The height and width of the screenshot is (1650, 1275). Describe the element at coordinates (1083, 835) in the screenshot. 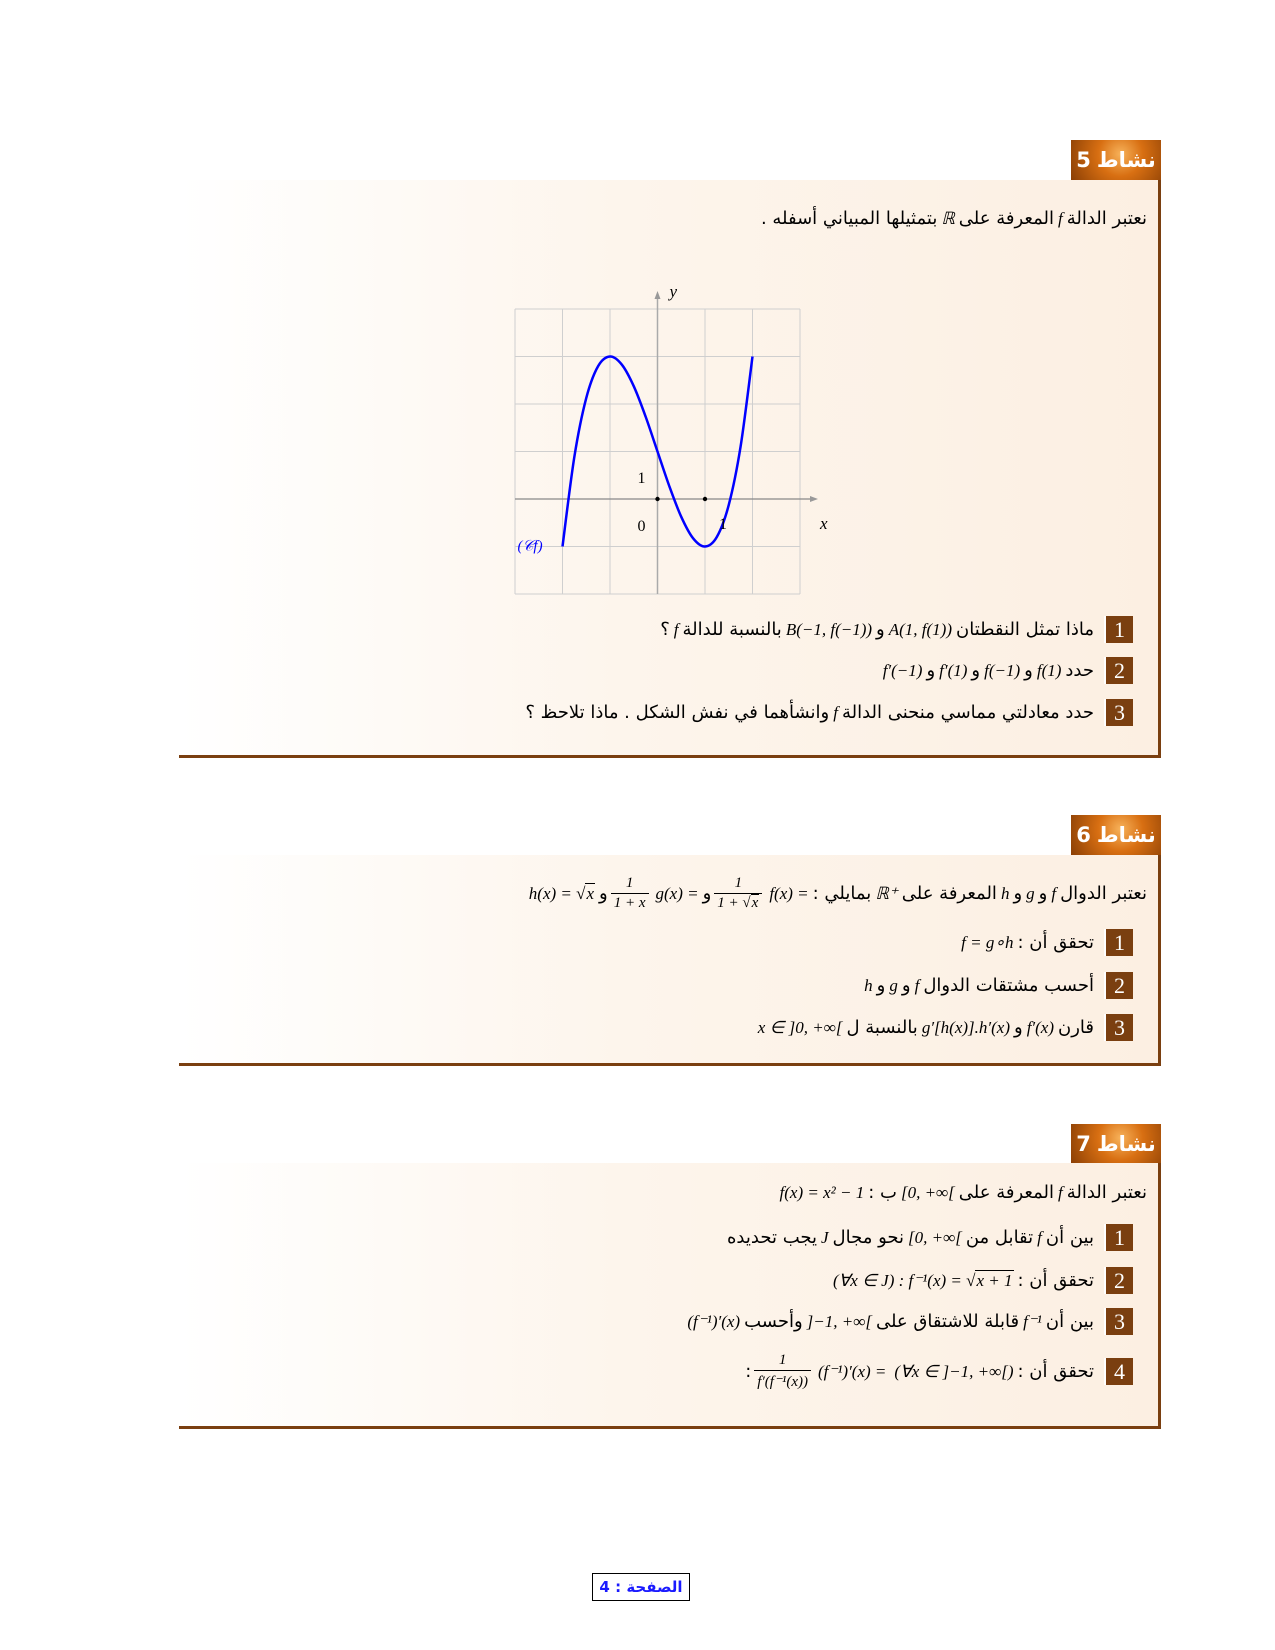

I see `activity-number: 6` at that location.